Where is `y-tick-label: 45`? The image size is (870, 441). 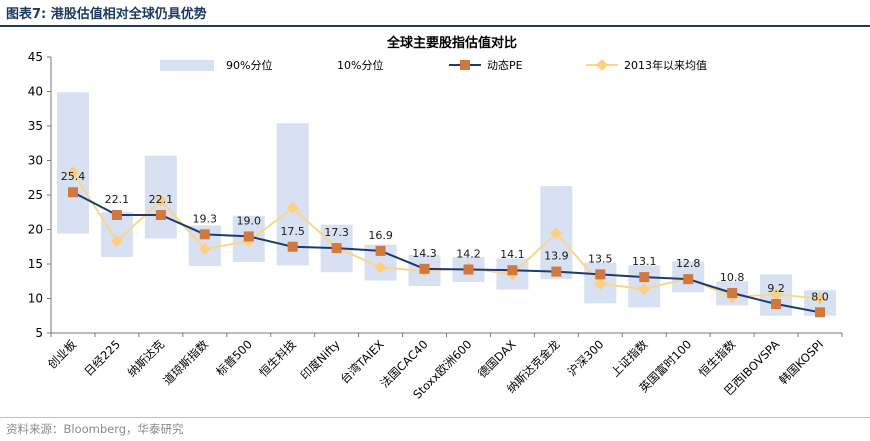
y-tick-label: 45 is located at coordinates (35, 57).